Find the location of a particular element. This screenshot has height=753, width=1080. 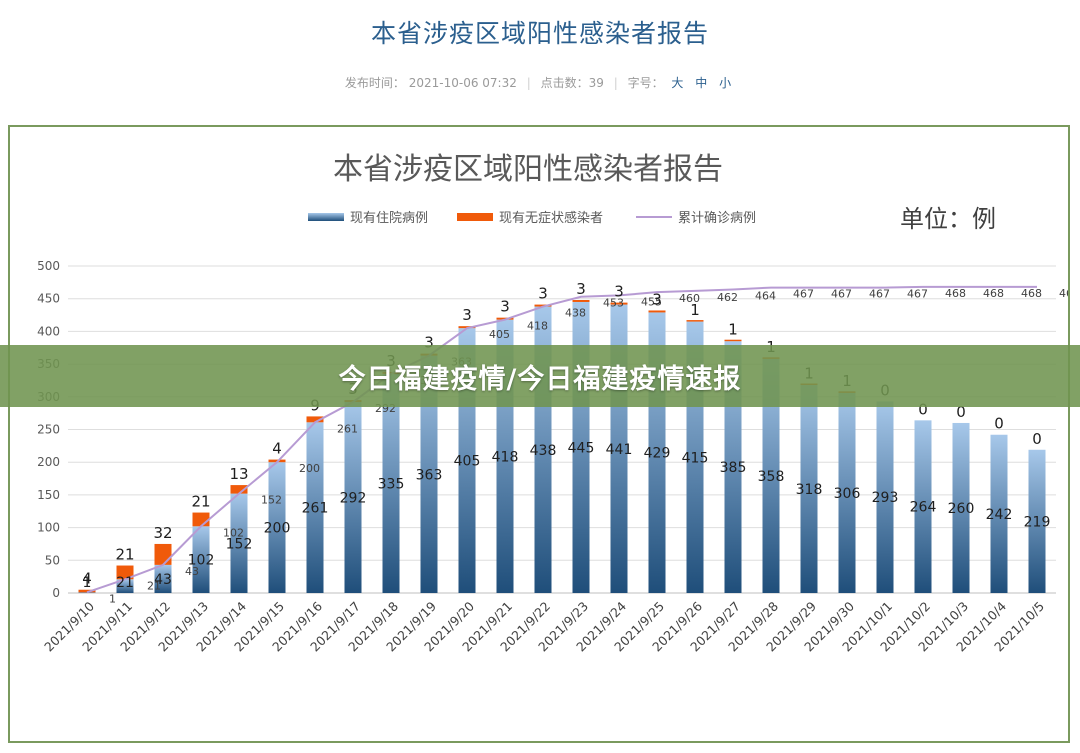

y-tick-label: 450 is located at coordinates (48, 299).